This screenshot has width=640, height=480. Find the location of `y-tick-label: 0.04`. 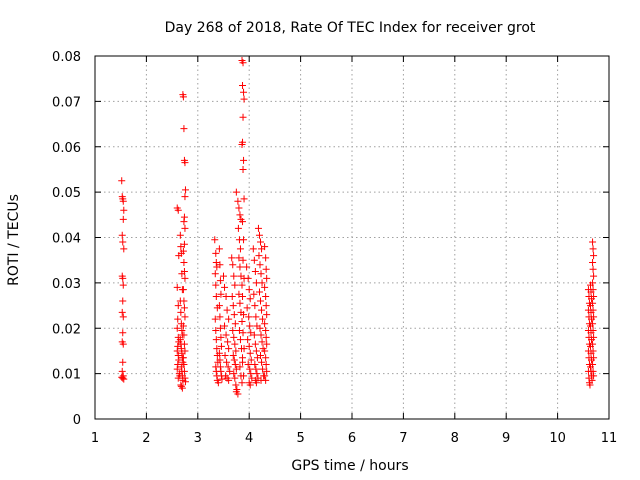

y-tick-label: 0.04 is located at coordinates (66, 239).